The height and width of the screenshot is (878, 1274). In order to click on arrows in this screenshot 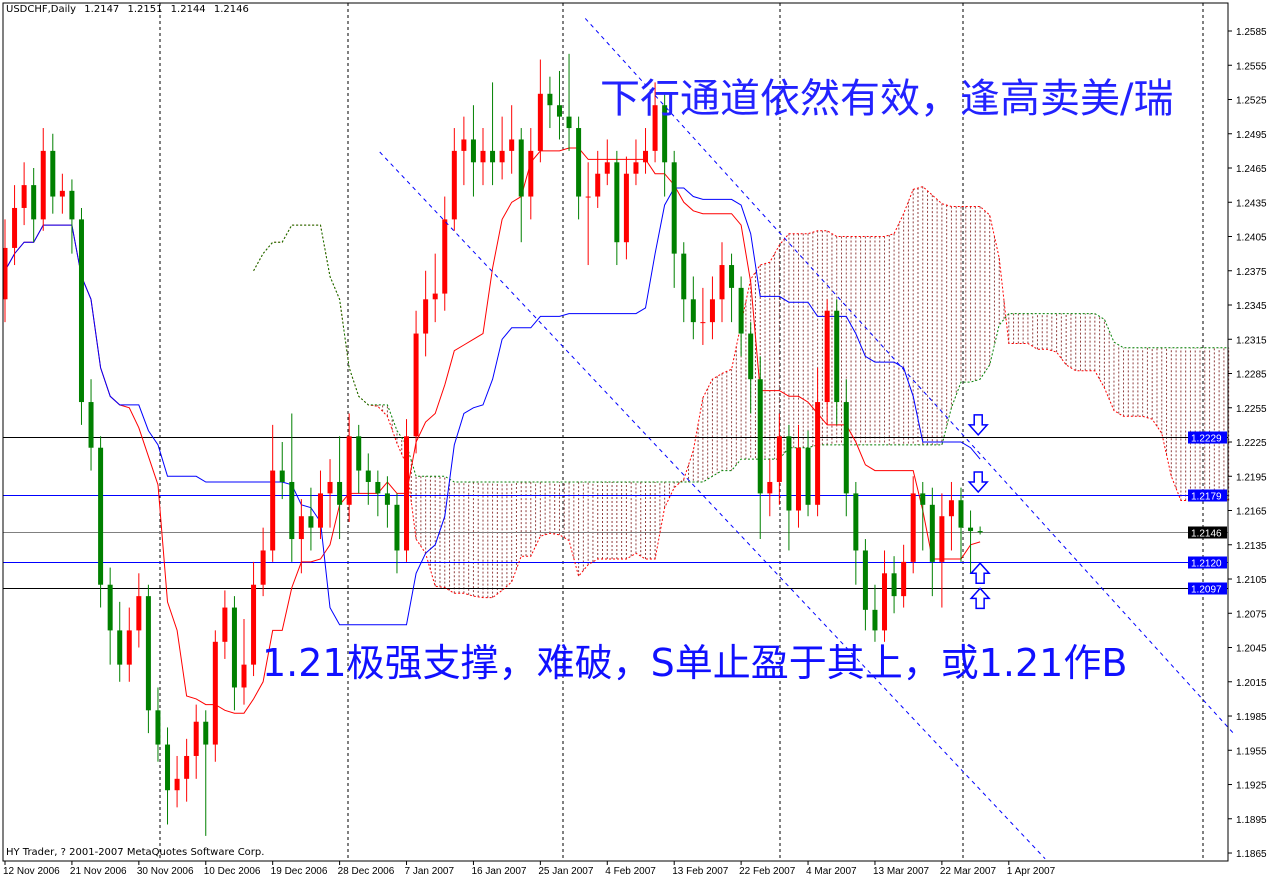, I will do `click(979, 512)`.